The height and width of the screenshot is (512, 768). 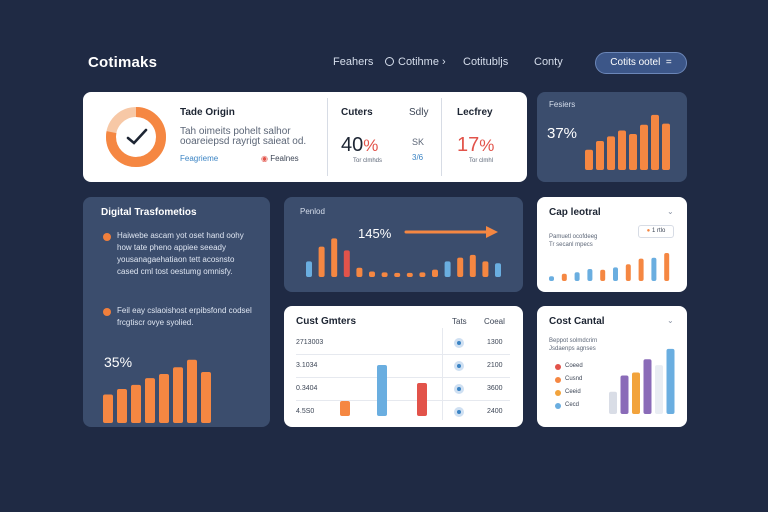 I want to click on cuters-title: Cuters, so click(x=357, y=112).